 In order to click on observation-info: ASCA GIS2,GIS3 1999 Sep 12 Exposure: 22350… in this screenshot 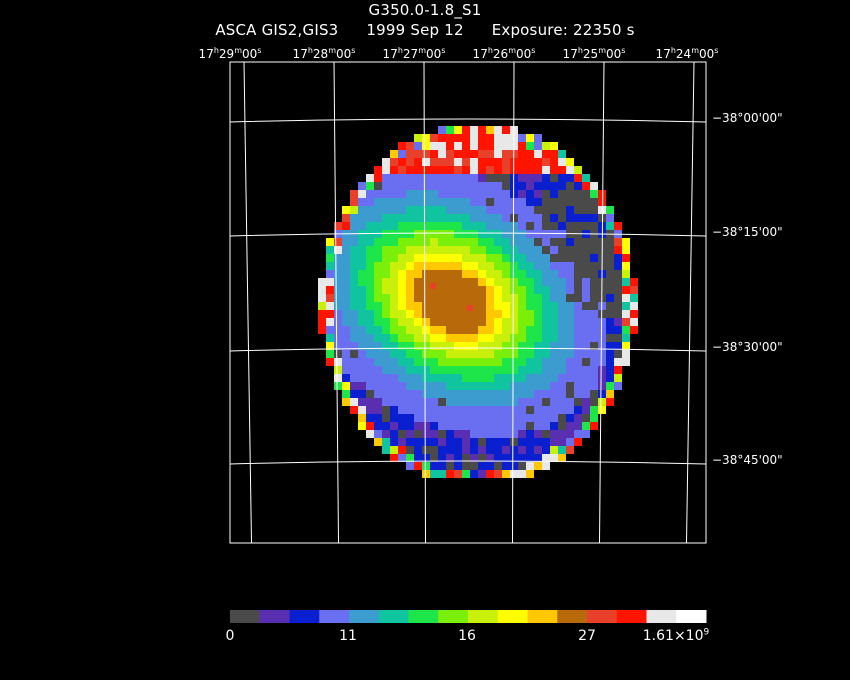, I will do `click(425, 30)`.